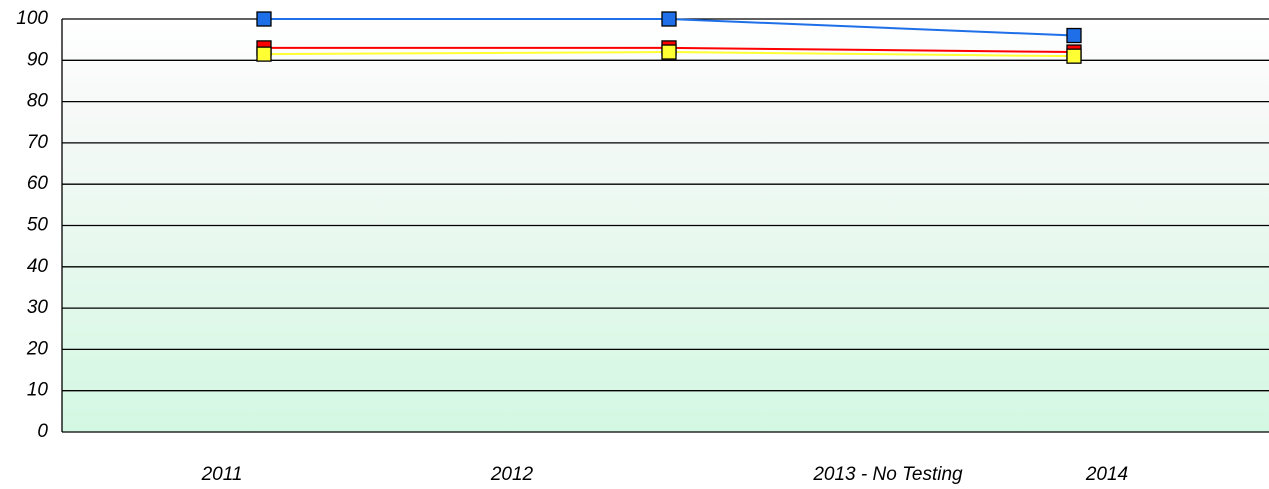  Describe the element at coordinates (222, 474) in the screenshot. I see `x-tick-label: 2011` at that location.